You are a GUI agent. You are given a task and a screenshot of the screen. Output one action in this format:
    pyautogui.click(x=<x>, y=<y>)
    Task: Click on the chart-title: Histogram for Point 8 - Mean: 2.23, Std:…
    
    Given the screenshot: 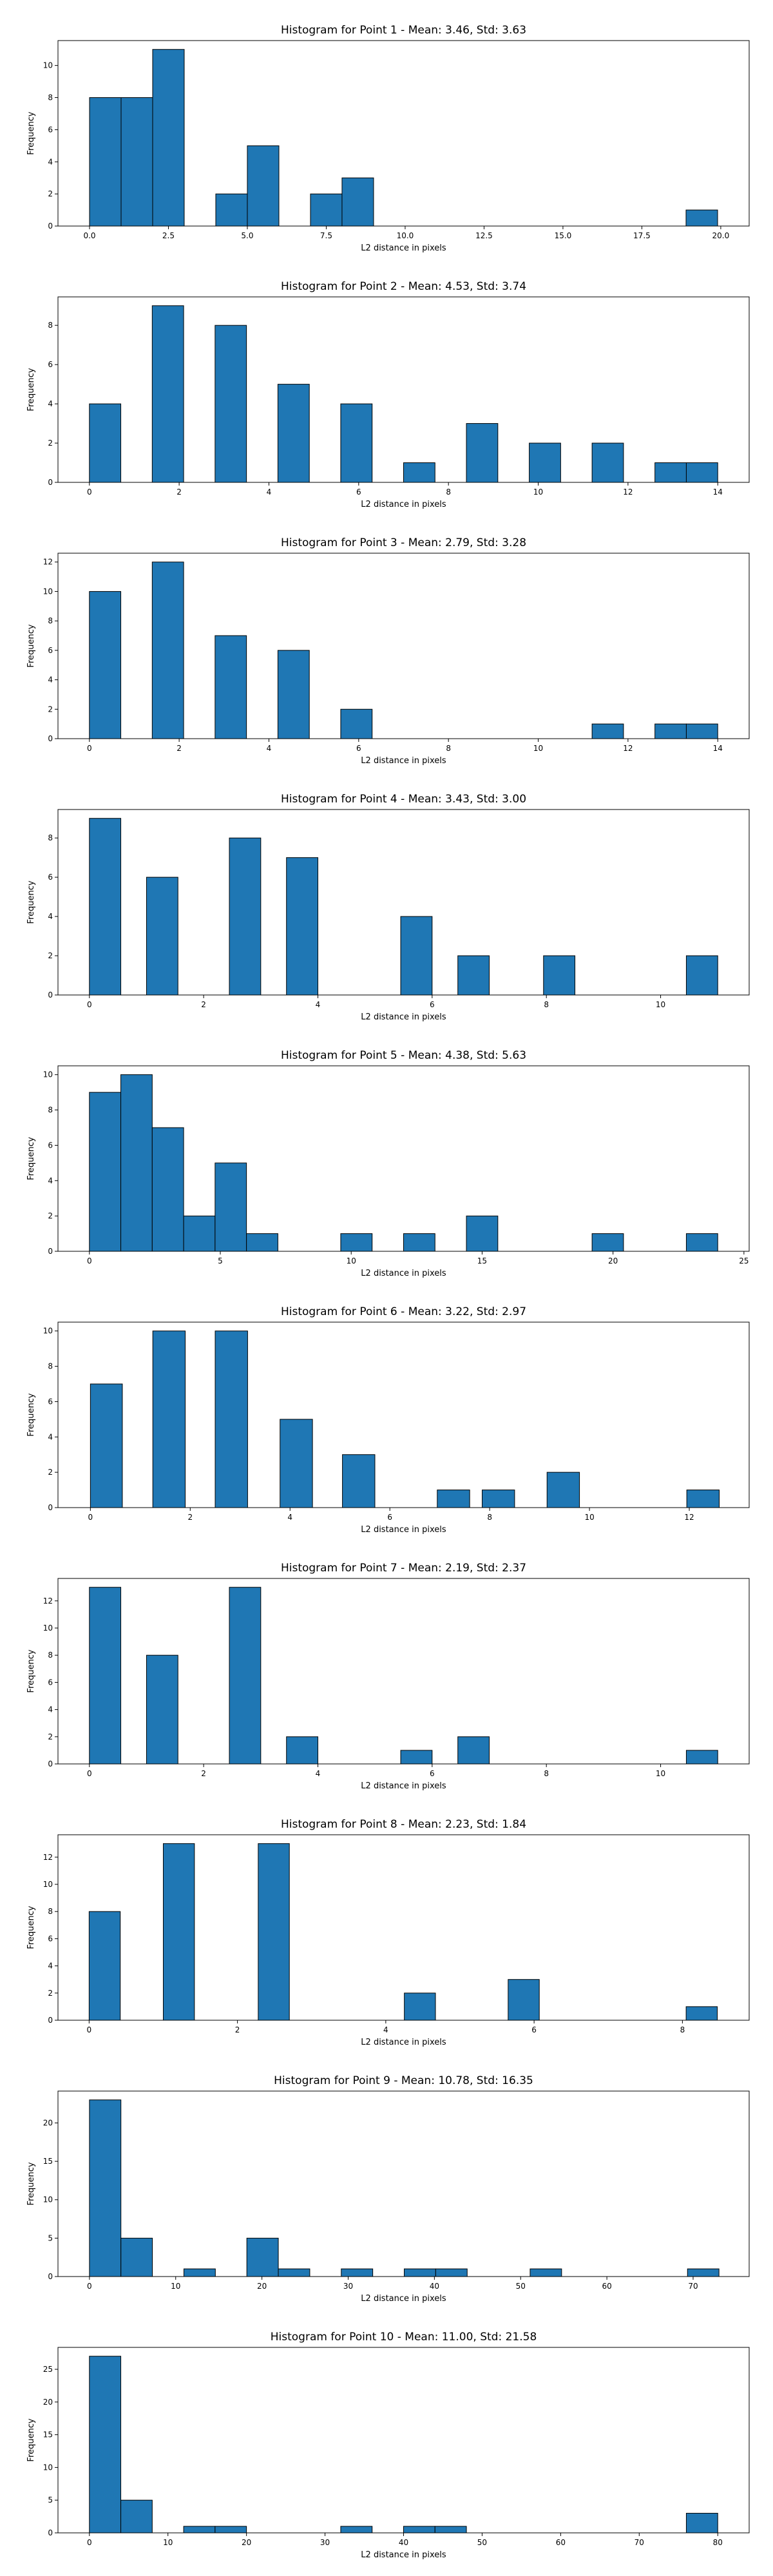 What is the action you would take?
    pyautogui.click(x=403, y=1824)
    